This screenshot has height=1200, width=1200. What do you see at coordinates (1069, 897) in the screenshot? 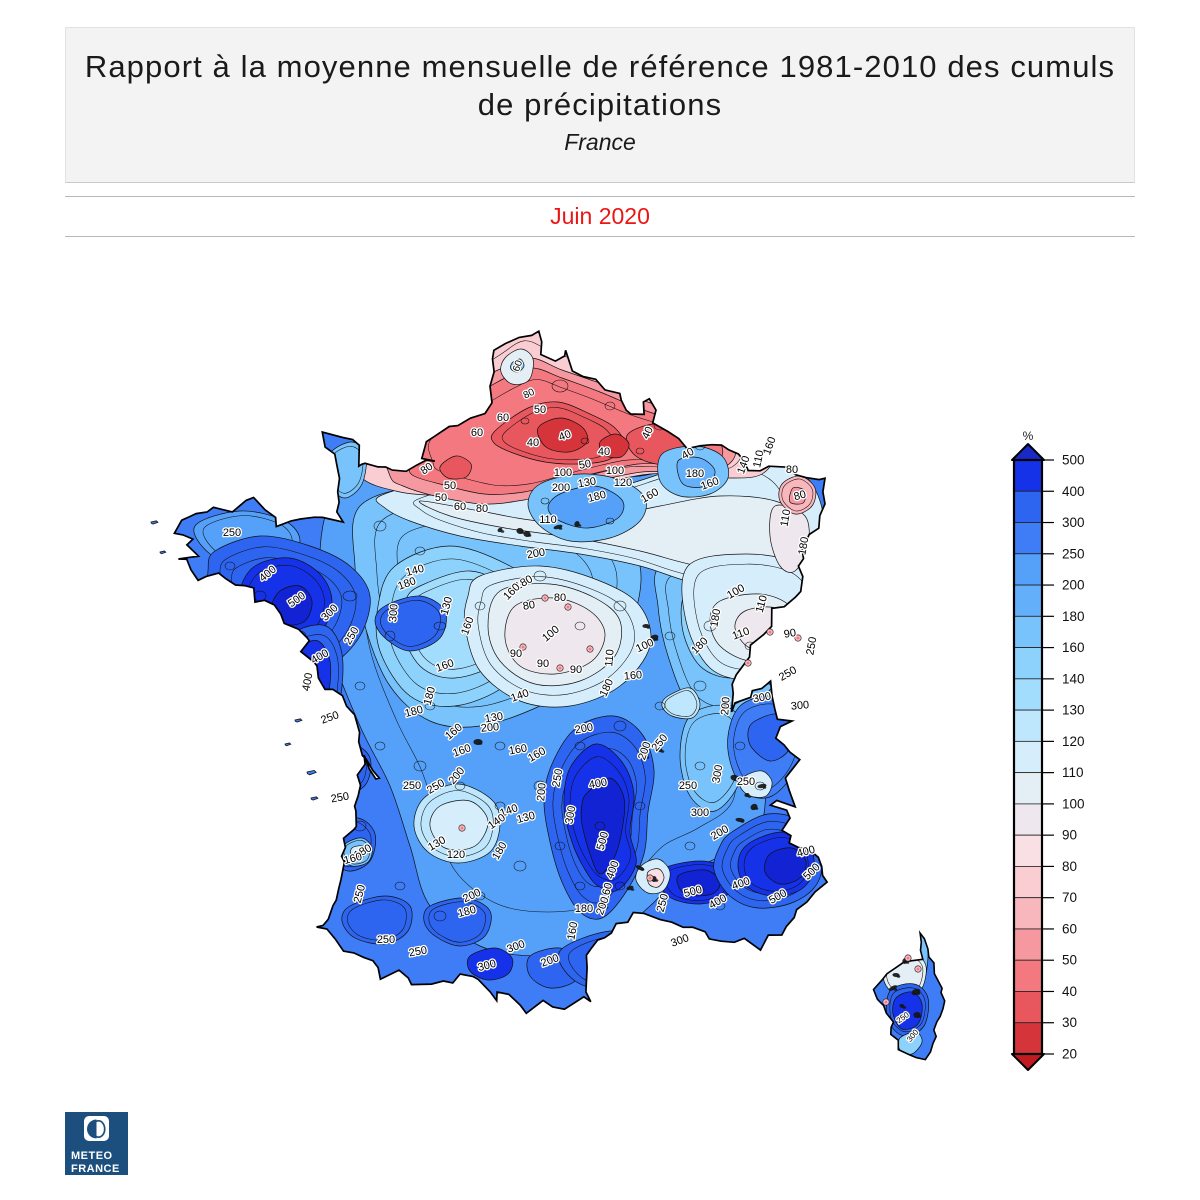
I see `legend-tick-label: 70` at bounding box center [1069, 897].